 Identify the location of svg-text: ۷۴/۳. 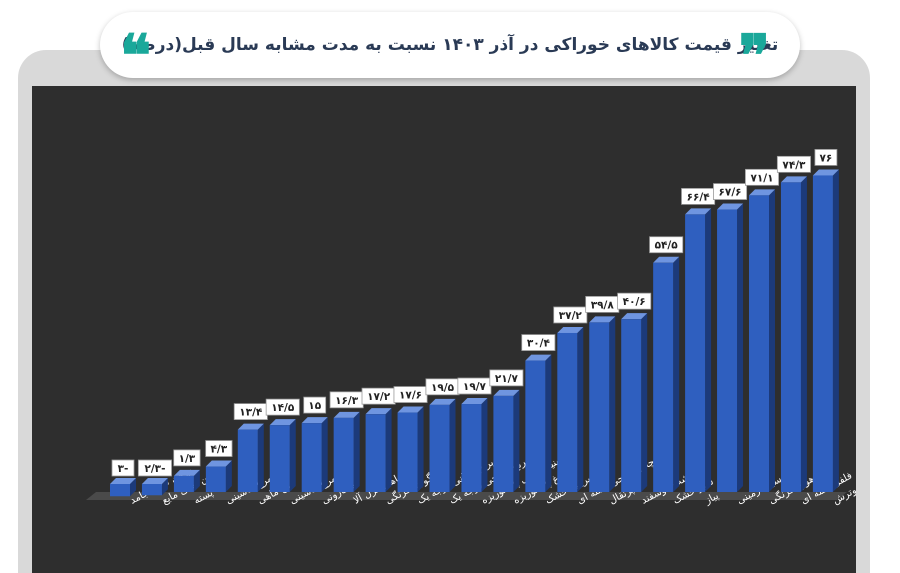
(794, 165).